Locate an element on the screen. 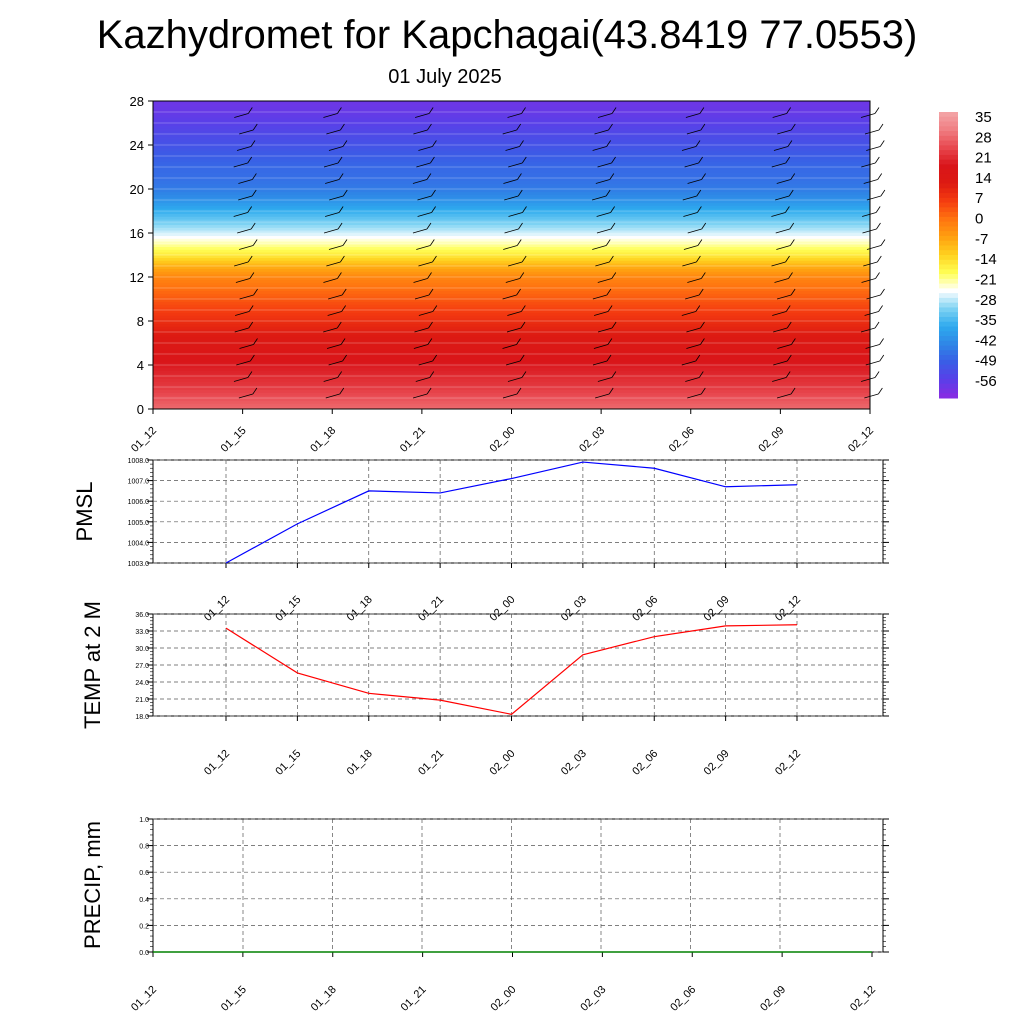 This screenshot has height=1024, width=1024. colorbar-label: -49 is located at coordinates (986, 361).